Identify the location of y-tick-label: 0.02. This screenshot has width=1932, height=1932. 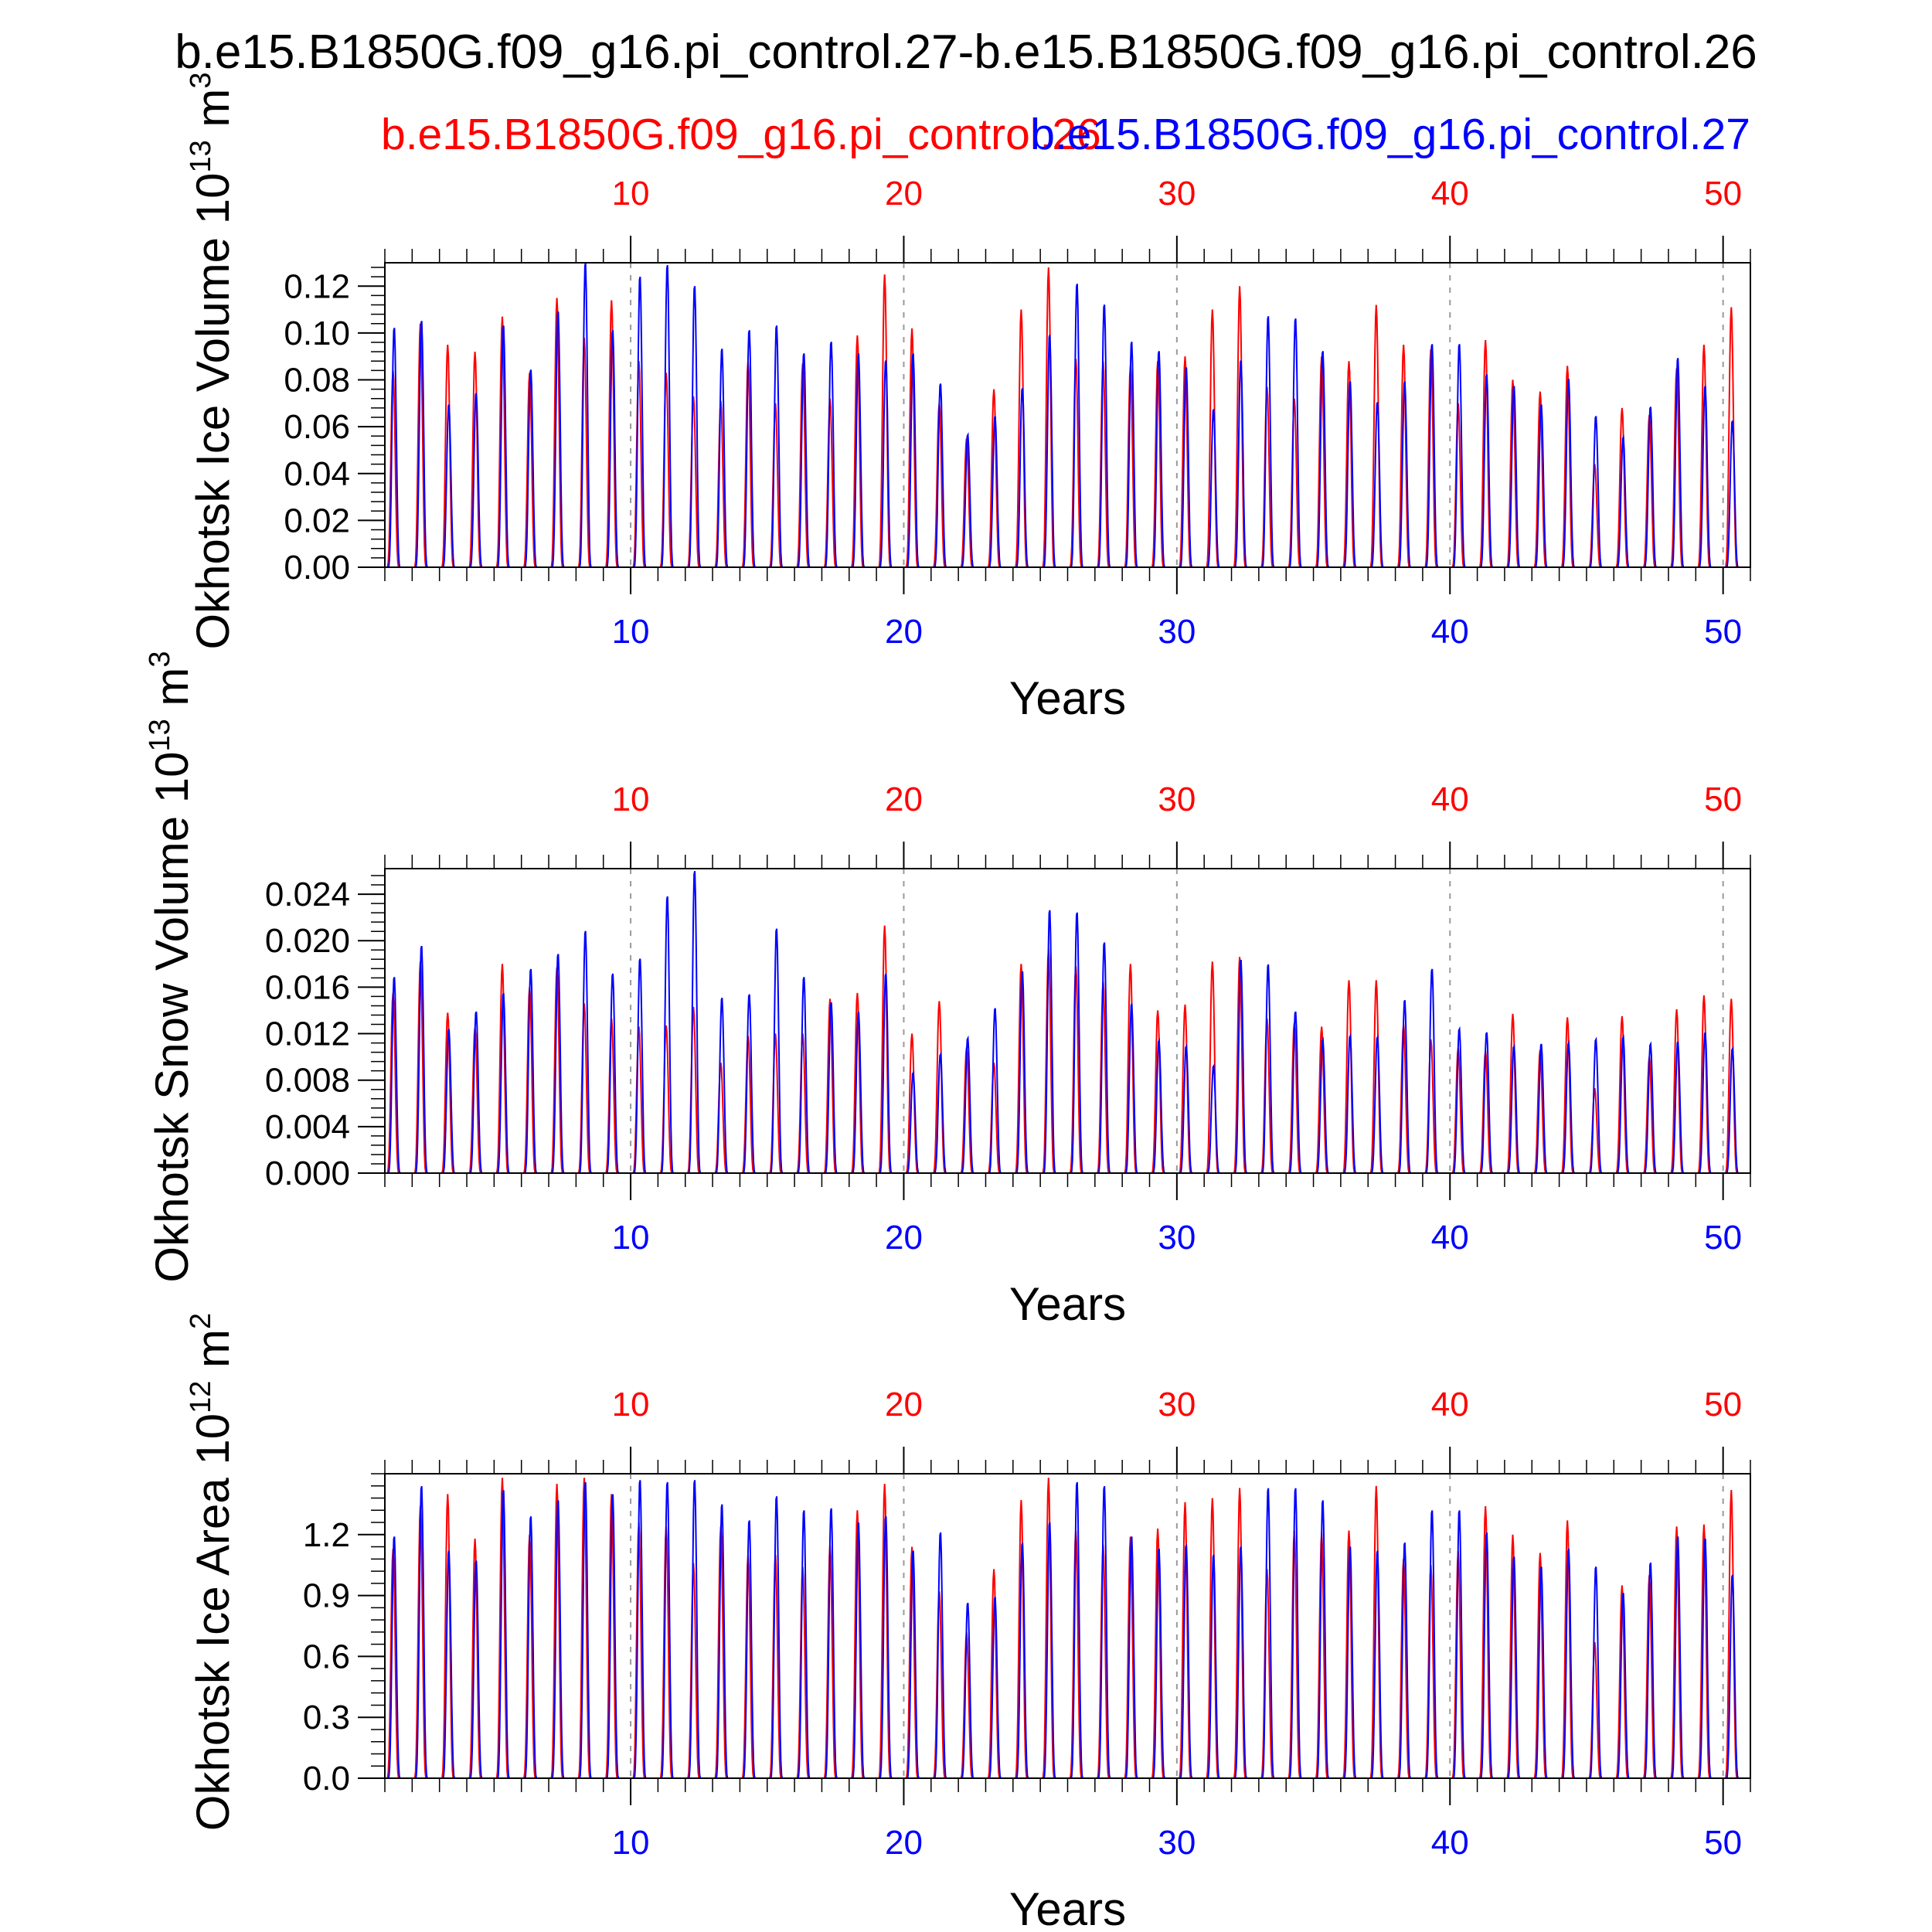
(317, 521).